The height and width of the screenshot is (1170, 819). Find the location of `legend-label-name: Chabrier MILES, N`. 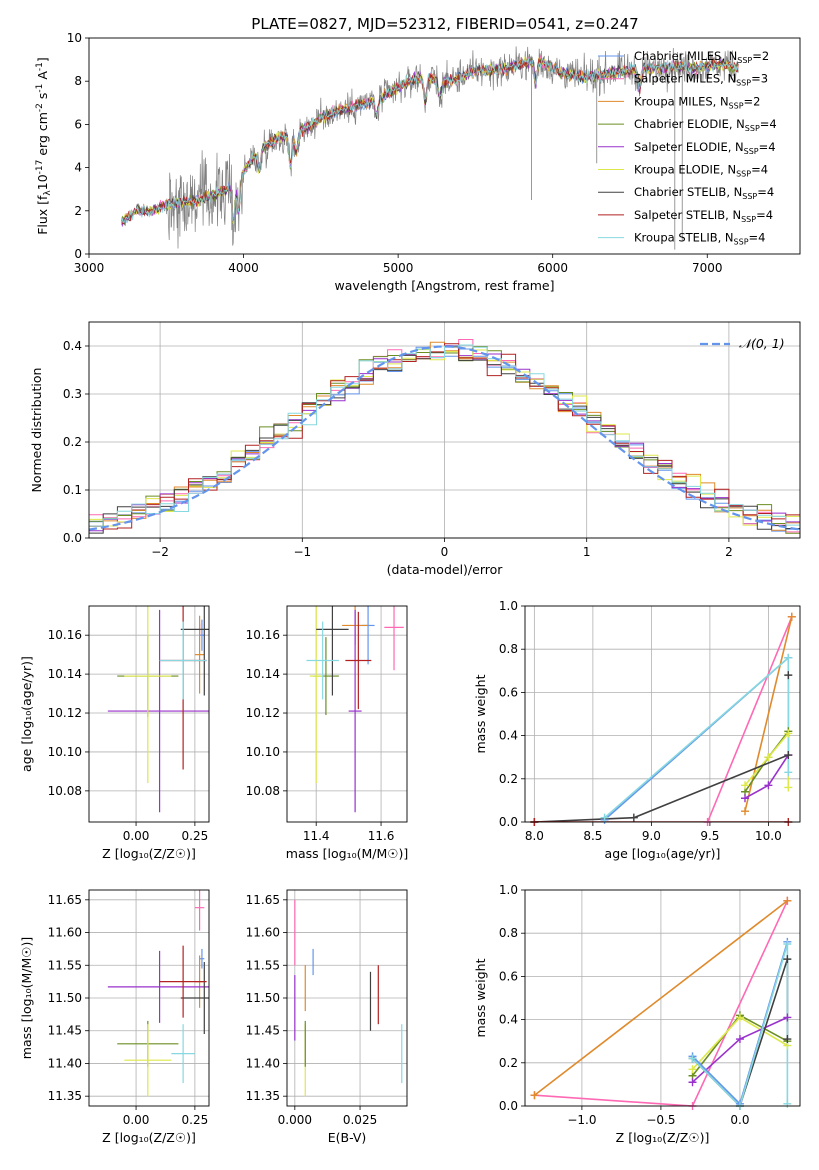

legend-label-name: Chabrier MILES, N is located at coordinates (685, 56).